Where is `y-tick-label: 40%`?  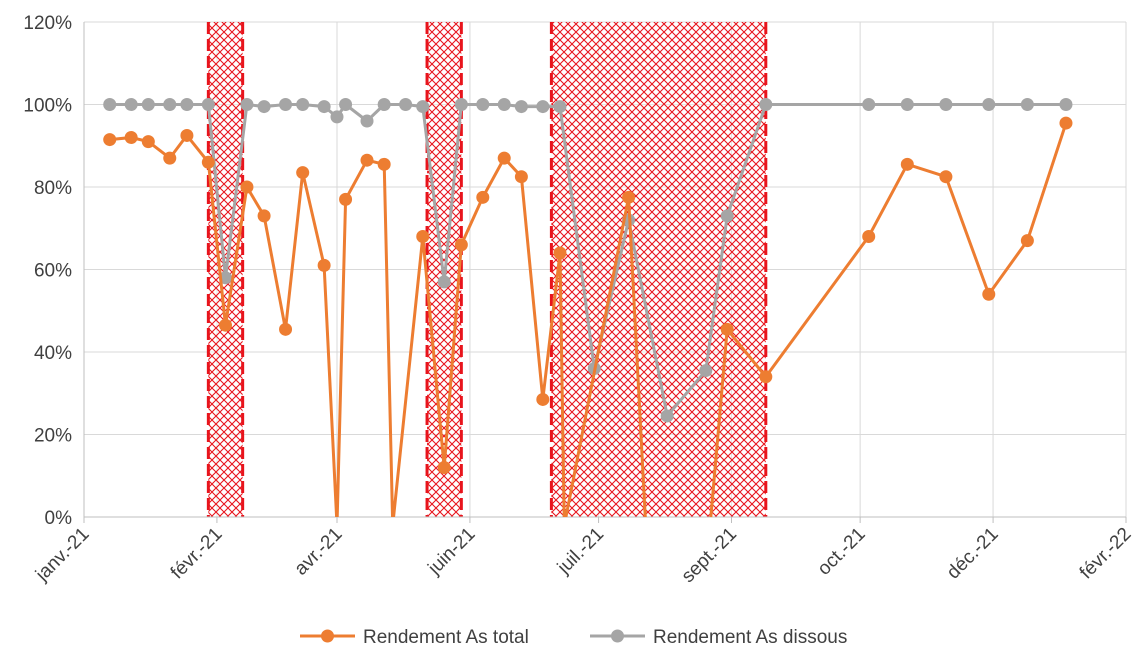 y-tick-label: 40% is located at coordinates (53, 353).